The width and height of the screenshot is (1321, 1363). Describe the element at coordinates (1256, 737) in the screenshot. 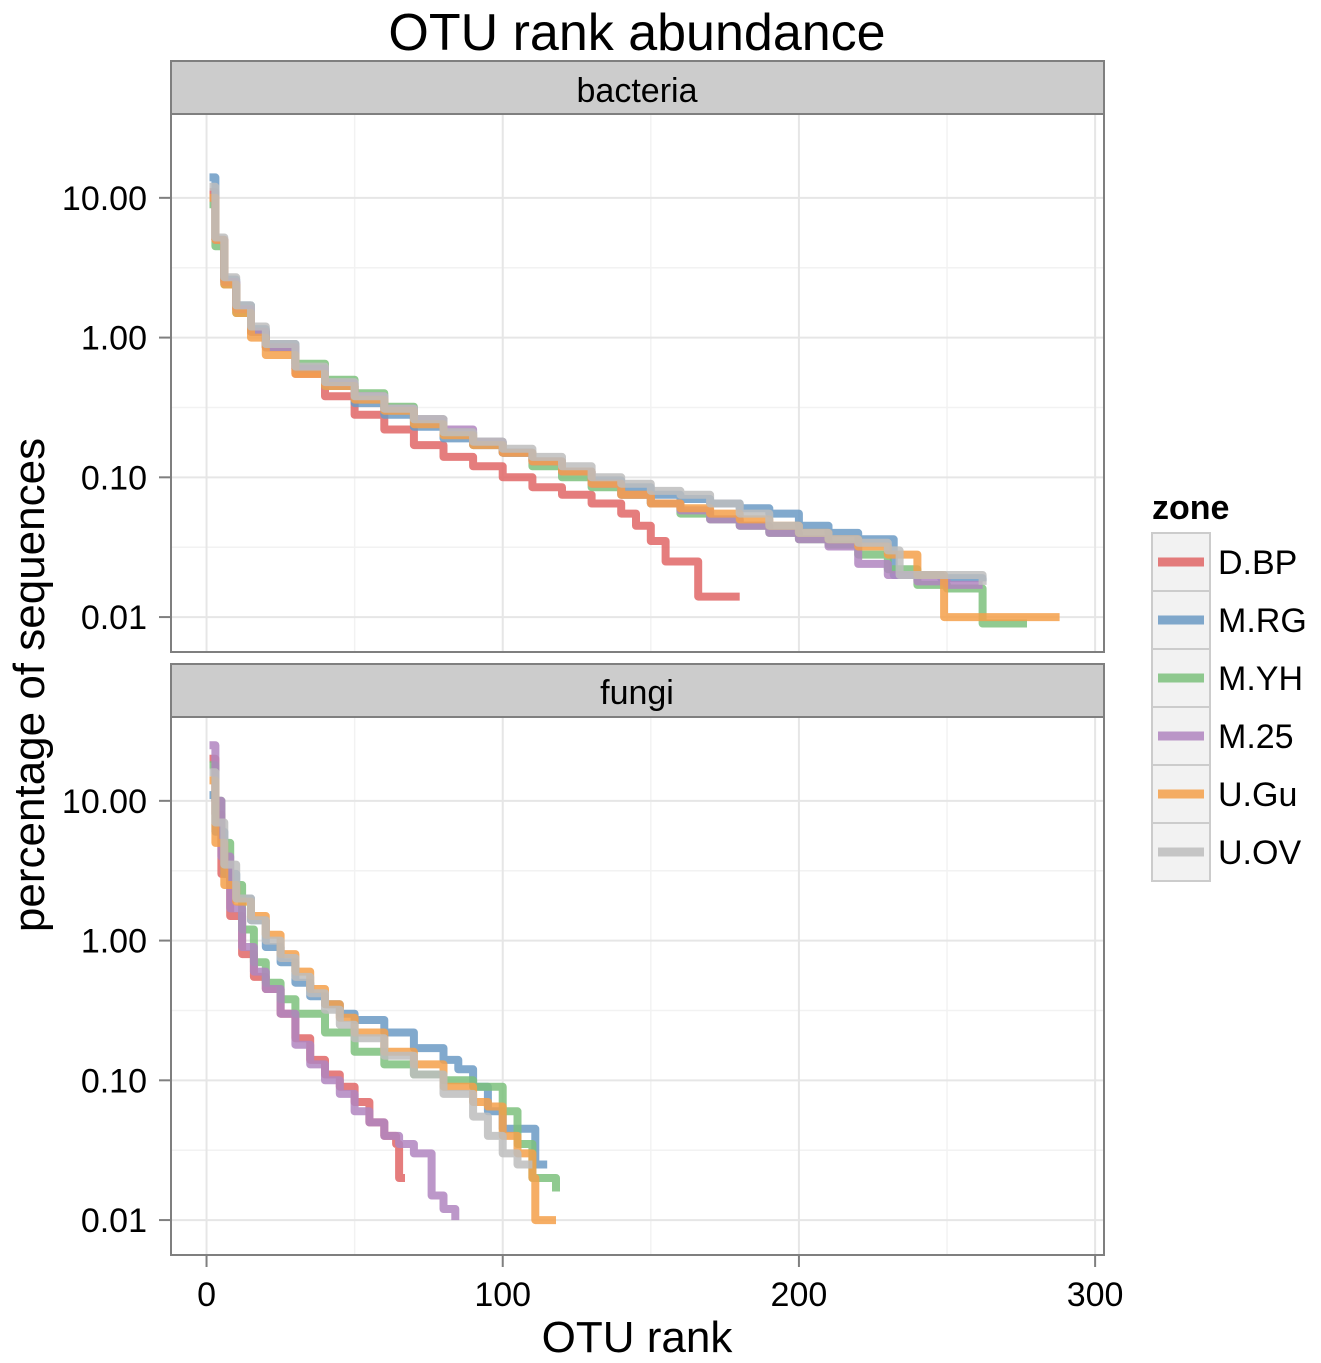

I see `legend-label: M.25` at that location.